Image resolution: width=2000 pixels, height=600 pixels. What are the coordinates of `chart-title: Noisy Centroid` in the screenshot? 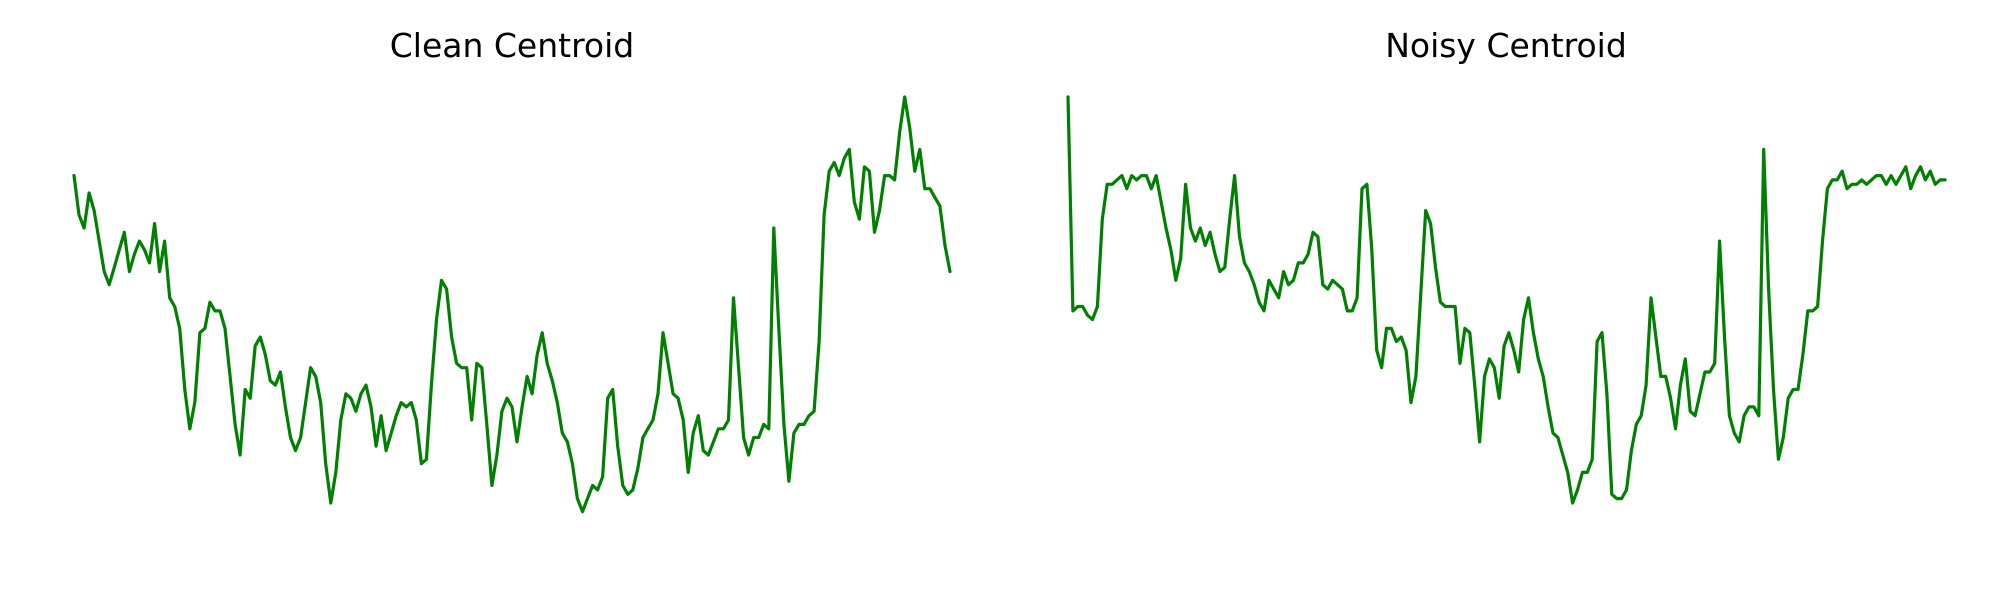 It's located at (1506, 45).